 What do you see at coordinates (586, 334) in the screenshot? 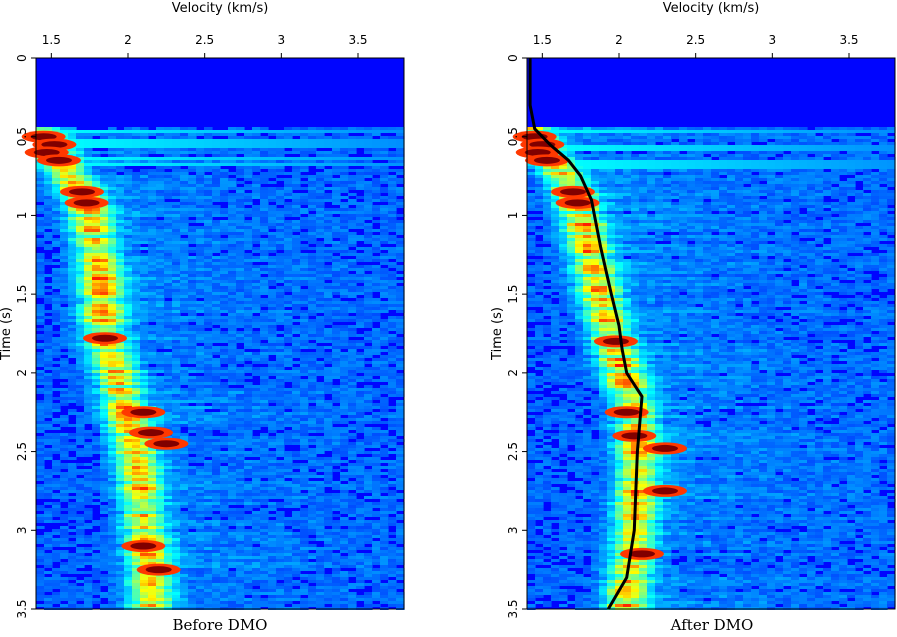
I see `picked-velocity-curve` at bounding box center [586, 334].